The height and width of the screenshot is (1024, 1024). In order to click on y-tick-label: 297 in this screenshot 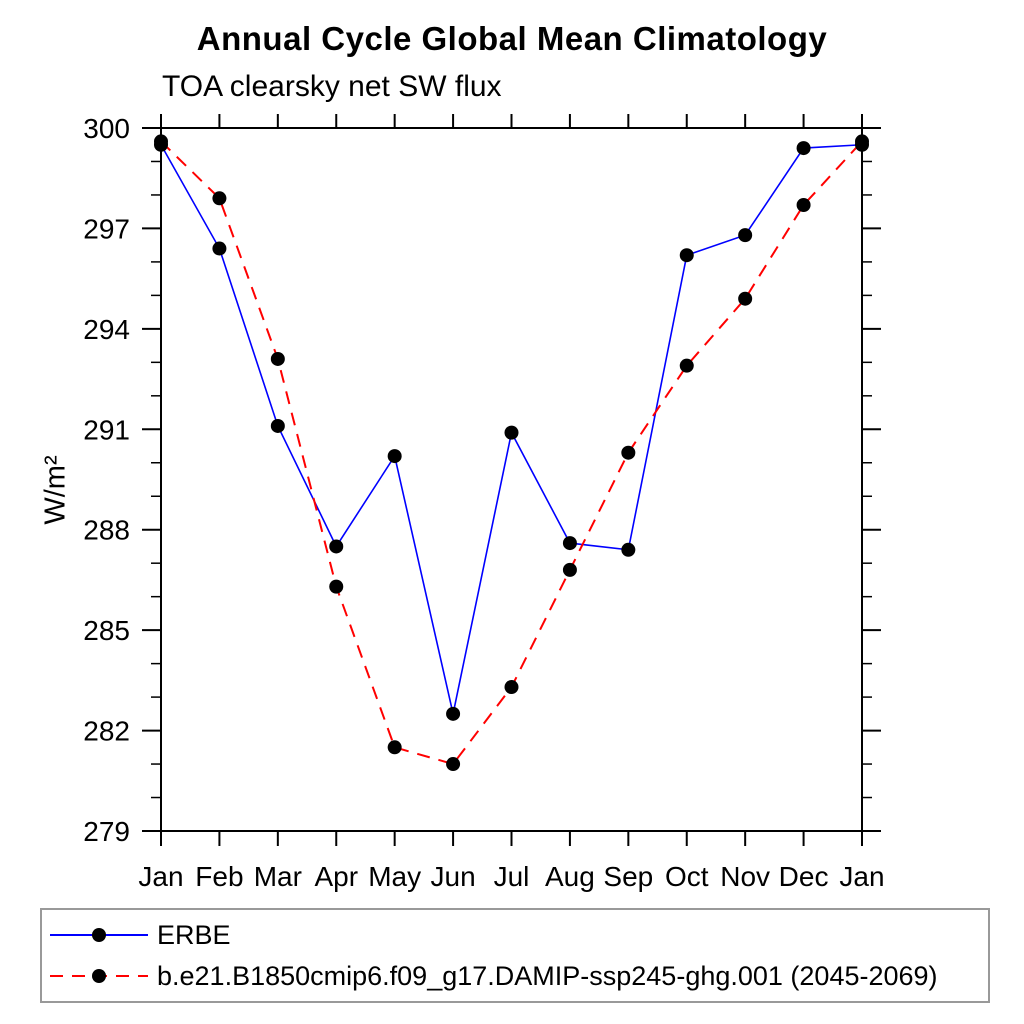, I will do `click(106, 228)`.